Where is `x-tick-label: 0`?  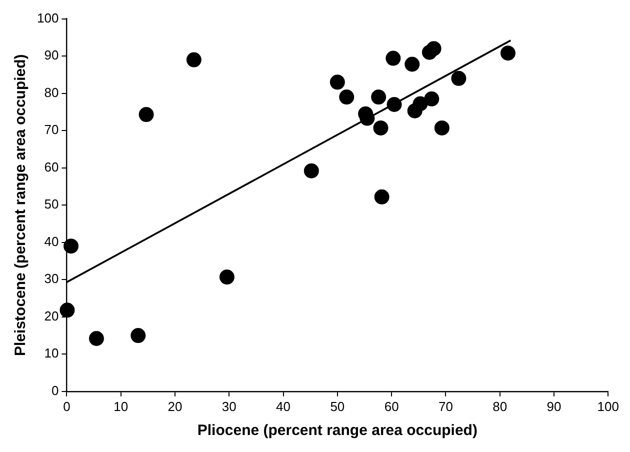
x-tick-label: 0 is located at coordinates (66, 406).